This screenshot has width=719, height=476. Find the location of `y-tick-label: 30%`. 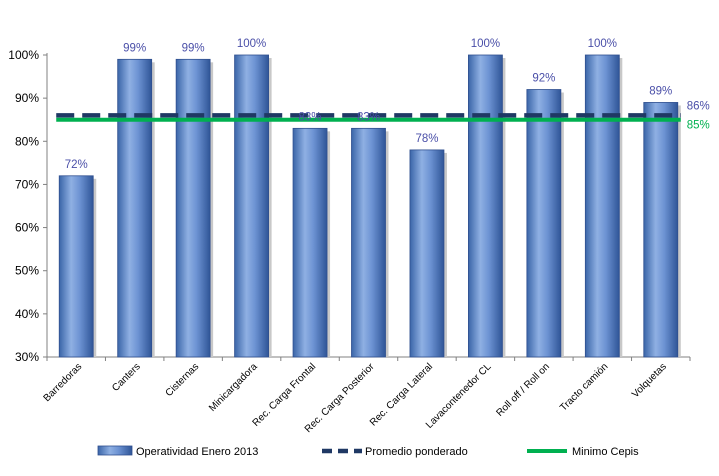

y-tick-label: 30% is located at coordinates (27, 357).